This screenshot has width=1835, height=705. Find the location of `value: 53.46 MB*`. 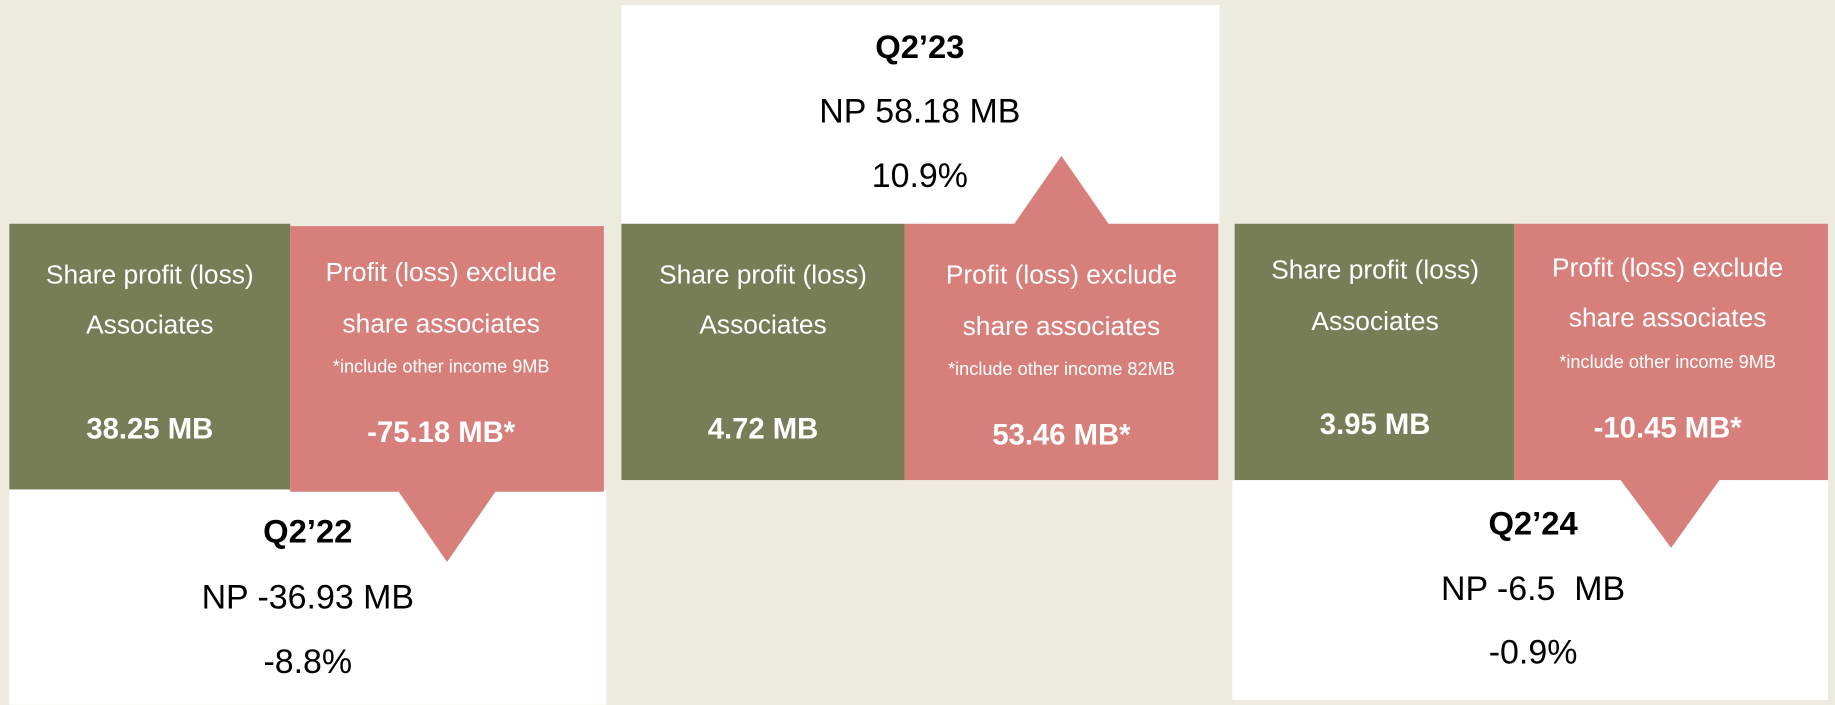

value: 53.46 MB* is located at coordinates (1061, 435).